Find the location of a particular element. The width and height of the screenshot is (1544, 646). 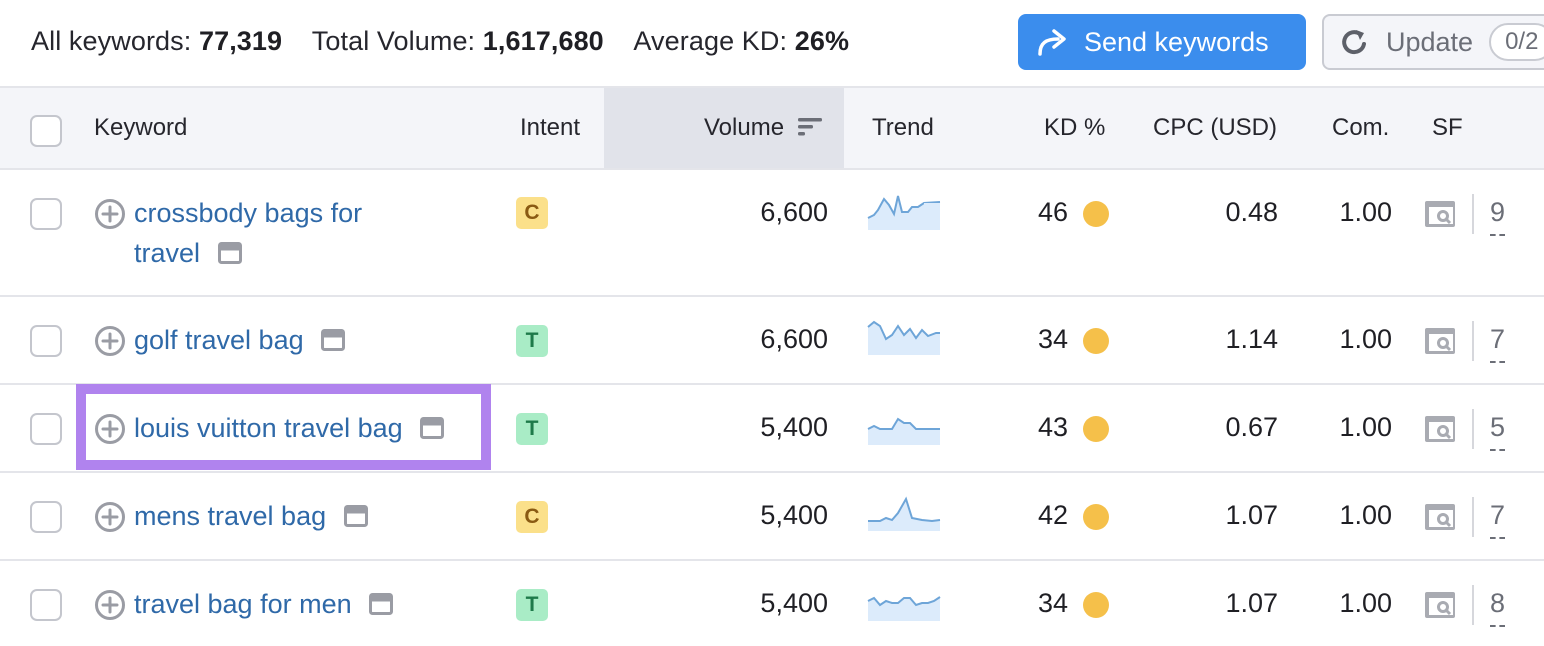

column-header-trend: Trend is located at coordinates (903, 127).